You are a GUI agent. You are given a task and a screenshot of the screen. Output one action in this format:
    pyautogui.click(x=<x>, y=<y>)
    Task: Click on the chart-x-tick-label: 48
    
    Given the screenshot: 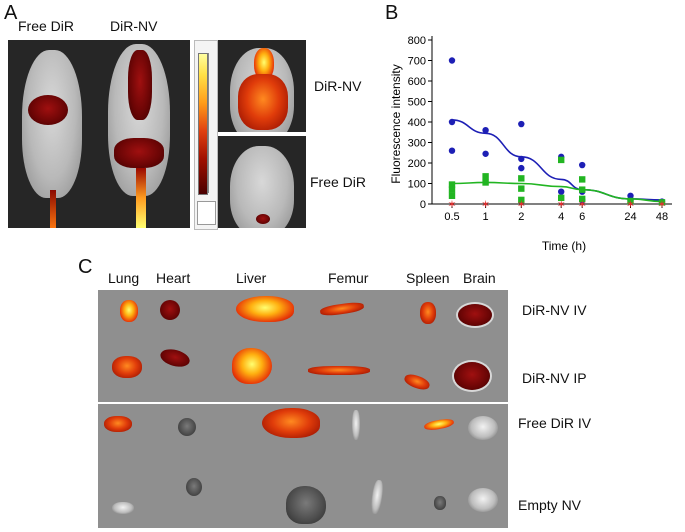 What is the action you would take?
    pyautogui.click(x=662, y=217)
    